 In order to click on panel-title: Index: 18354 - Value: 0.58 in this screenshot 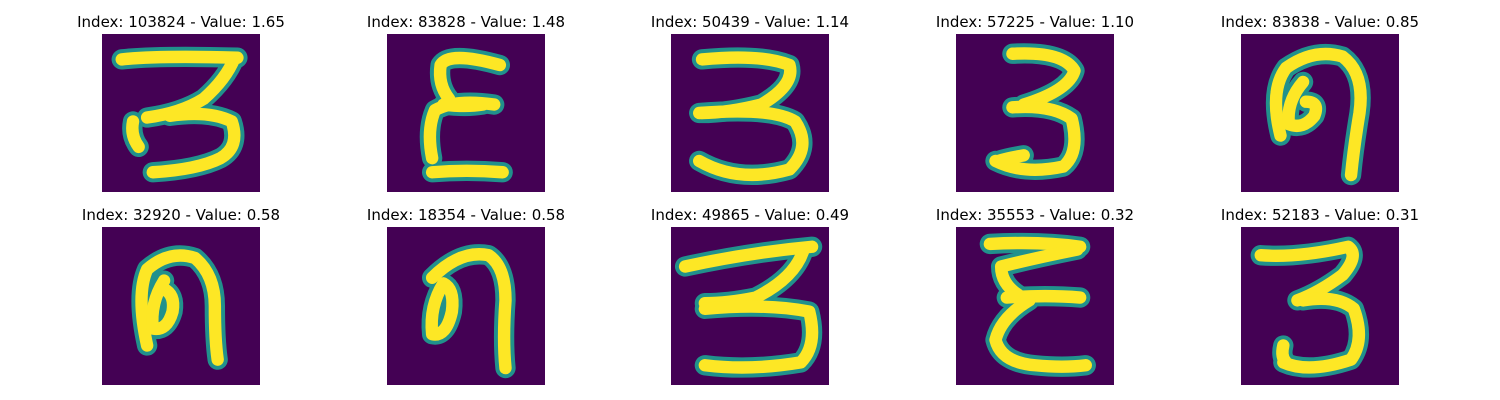, I will do `click(466, 215)`.